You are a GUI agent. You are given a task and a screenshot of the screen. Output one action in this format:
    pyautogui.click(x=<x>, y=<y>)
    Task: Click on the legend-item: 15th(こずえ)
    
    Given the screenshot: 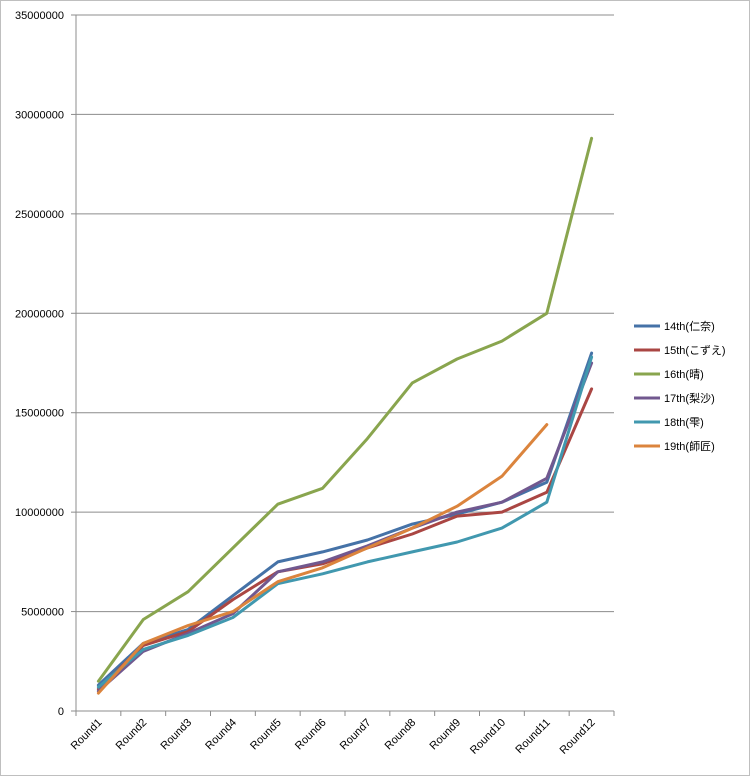 What is the action you would take?
    pyautogui.click(x=680, y=350)
    